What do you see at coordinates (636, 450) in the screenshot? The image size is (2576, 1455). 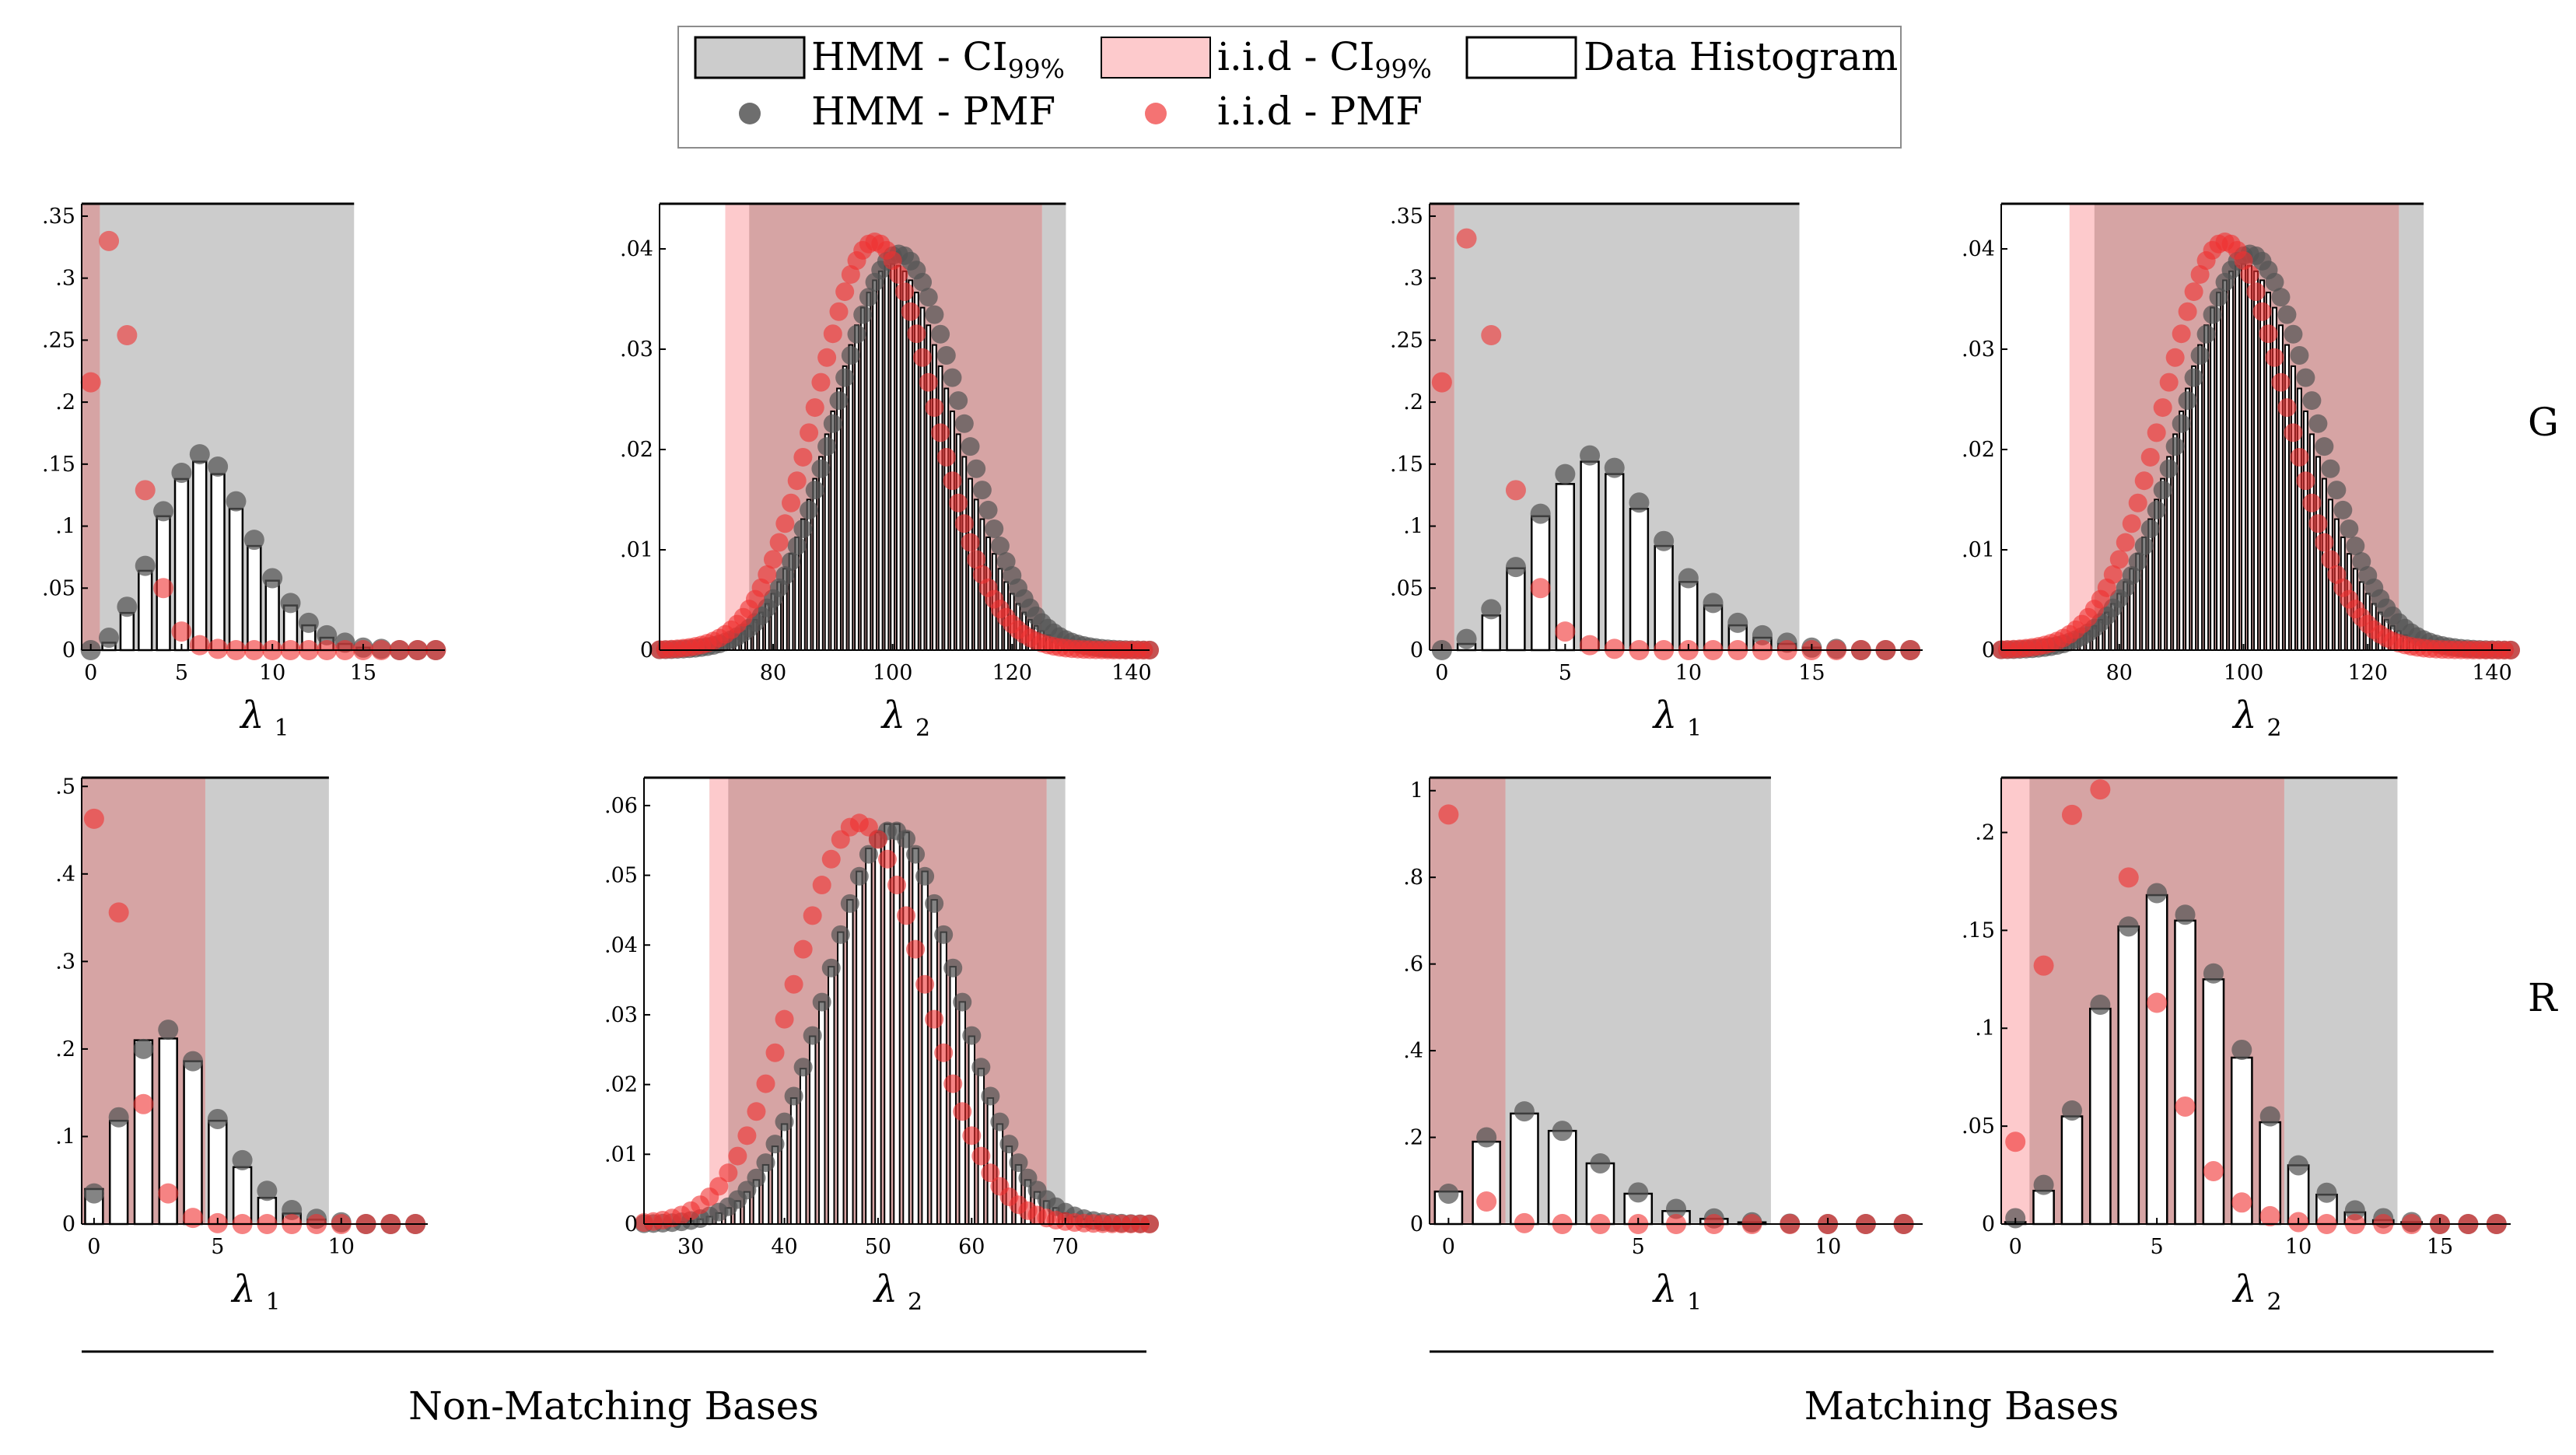 I see `y-tick-label: .02` at bounding box center [636, 450].